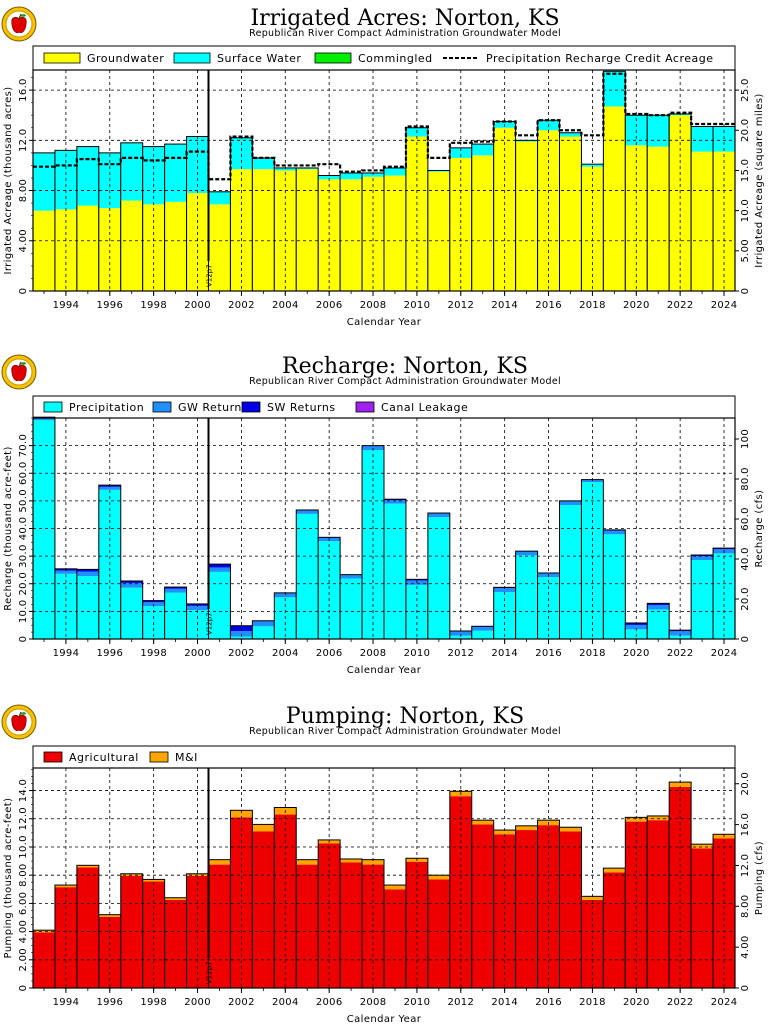 The image size is (768, 1024). Describe the element at coordinates (104, 757) in the screenshot. I see `legend-label: Agricultural` at that location.